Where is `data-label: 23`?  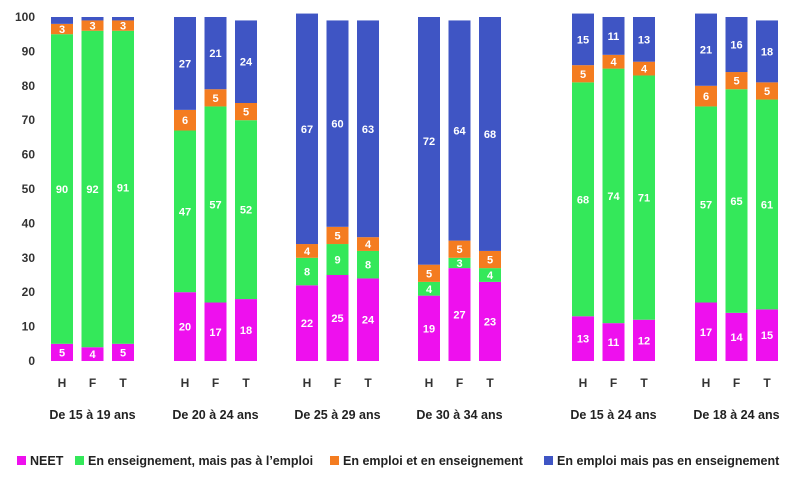
data-label: 23 is located at coordinates (490, 322).